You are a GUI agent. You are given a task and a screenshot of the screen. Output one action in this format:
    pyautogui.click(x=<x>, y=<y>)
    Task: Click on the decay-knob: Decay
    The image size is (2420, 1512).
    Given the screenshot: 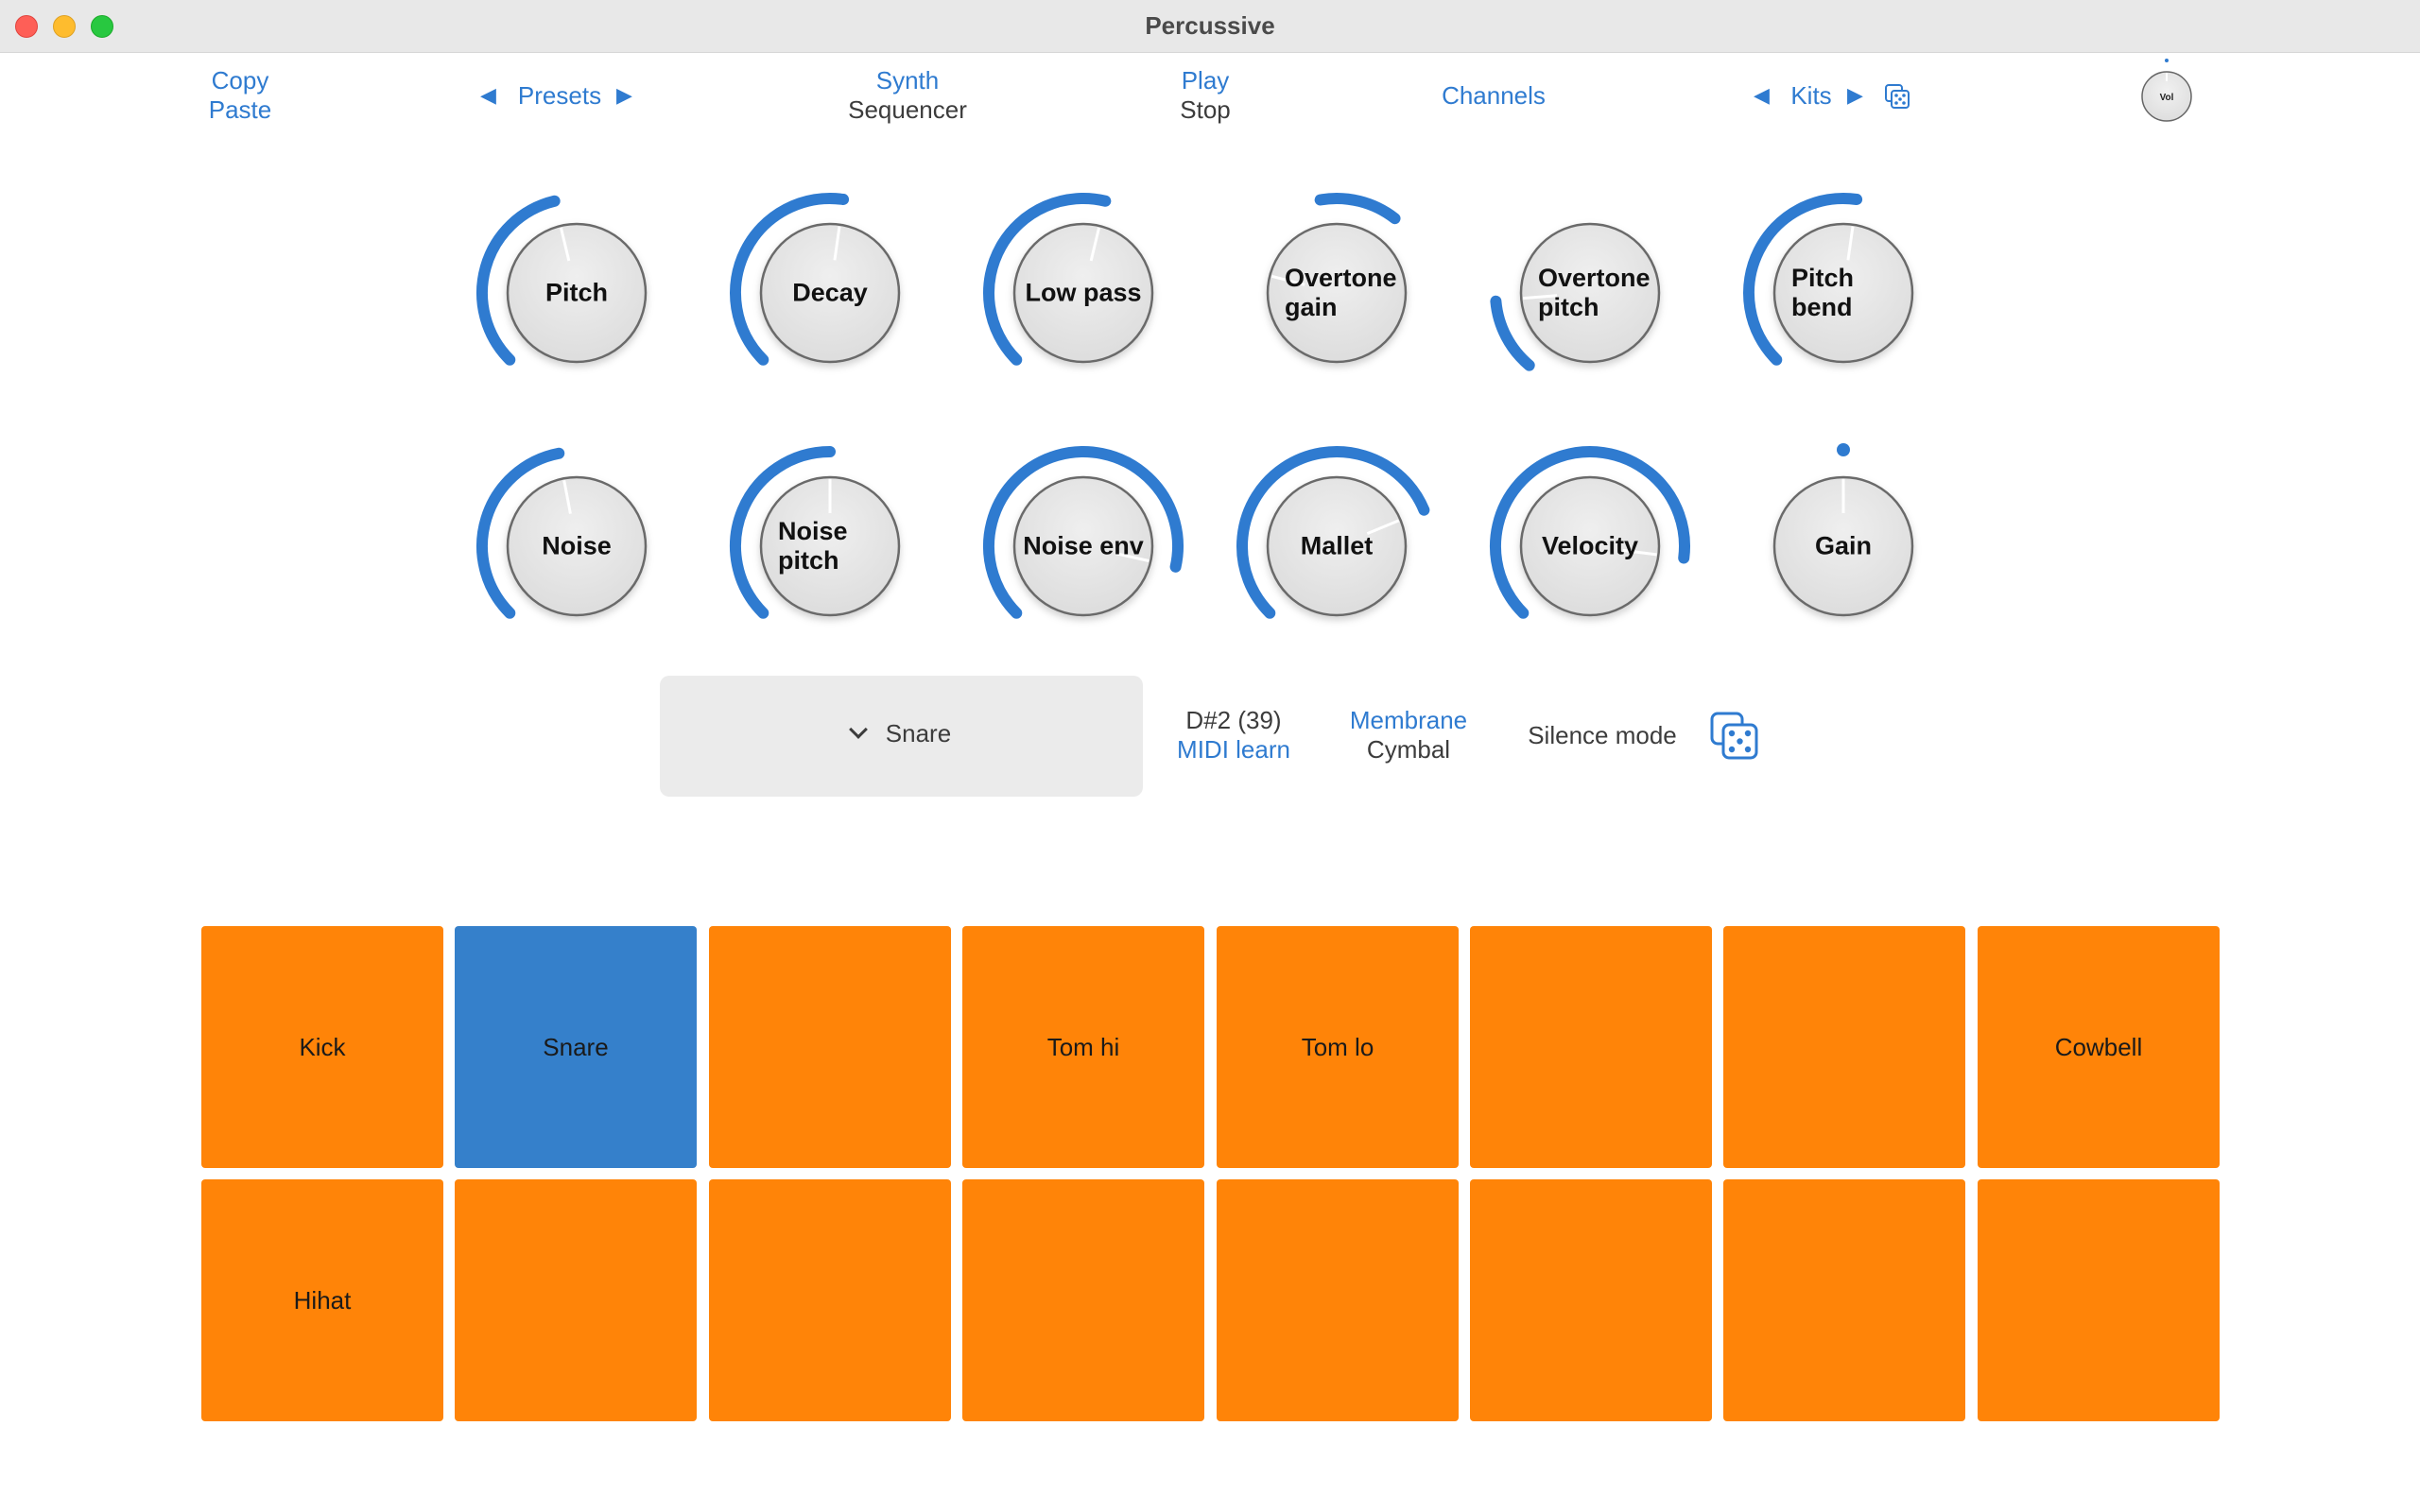 What is the action you would take?
    pyautogui.click(x=830, y=293)
    